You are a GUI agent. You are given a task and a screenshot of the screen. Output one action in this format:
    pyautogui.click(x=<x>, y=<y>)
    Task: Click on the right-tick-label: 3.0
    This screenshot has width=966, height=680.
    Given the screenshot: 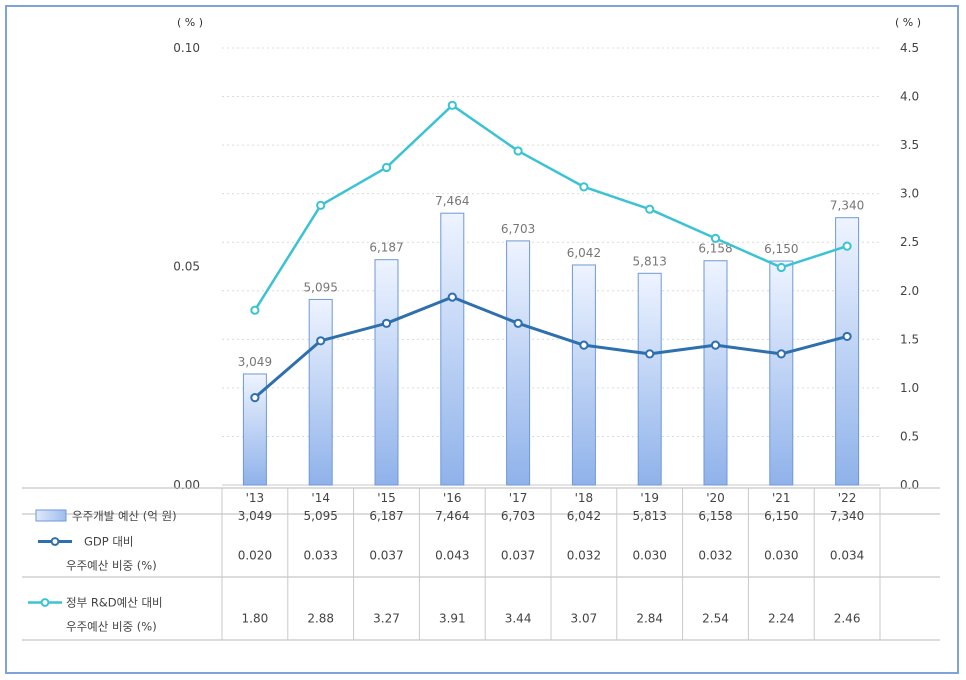 What is the action you would take?
    pyautogui.click(x=909, y=194)
    